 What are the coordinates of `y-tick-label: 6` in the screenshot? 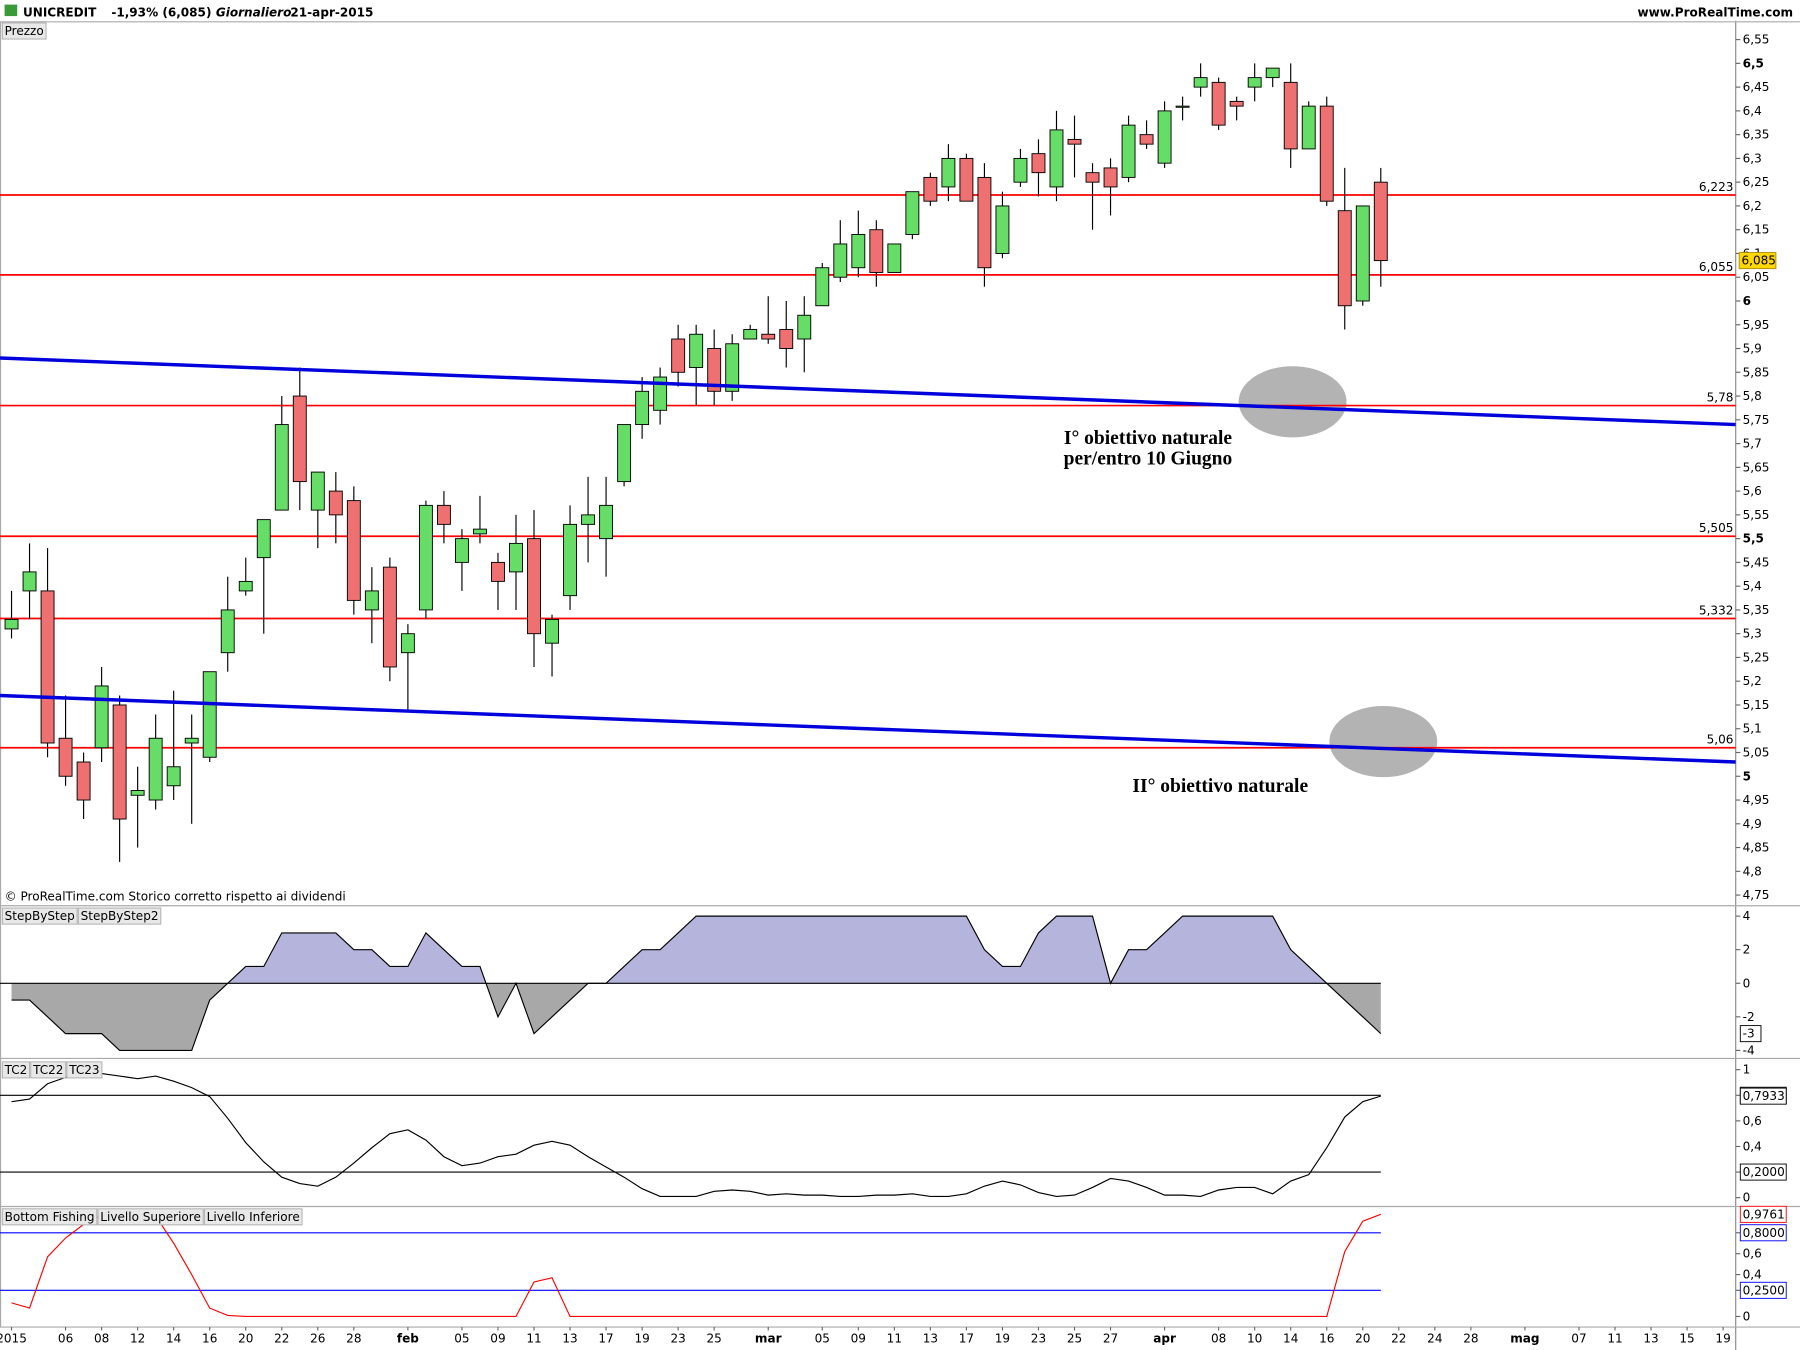 It's located at (1747, 301).